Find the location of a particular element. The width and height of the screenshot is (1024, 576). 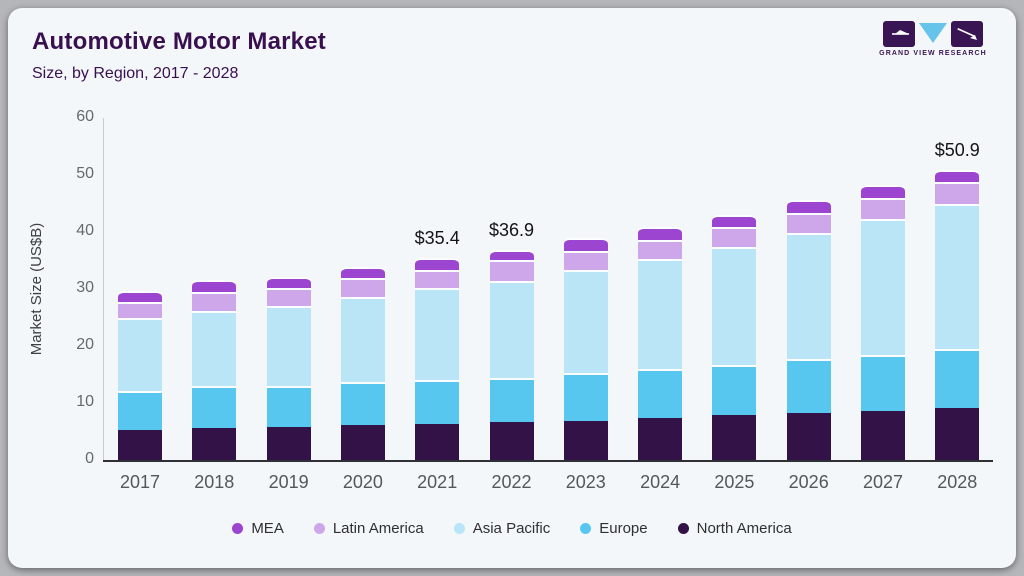

y-tick-label-0: 0 is located at coordinates (89, 458).